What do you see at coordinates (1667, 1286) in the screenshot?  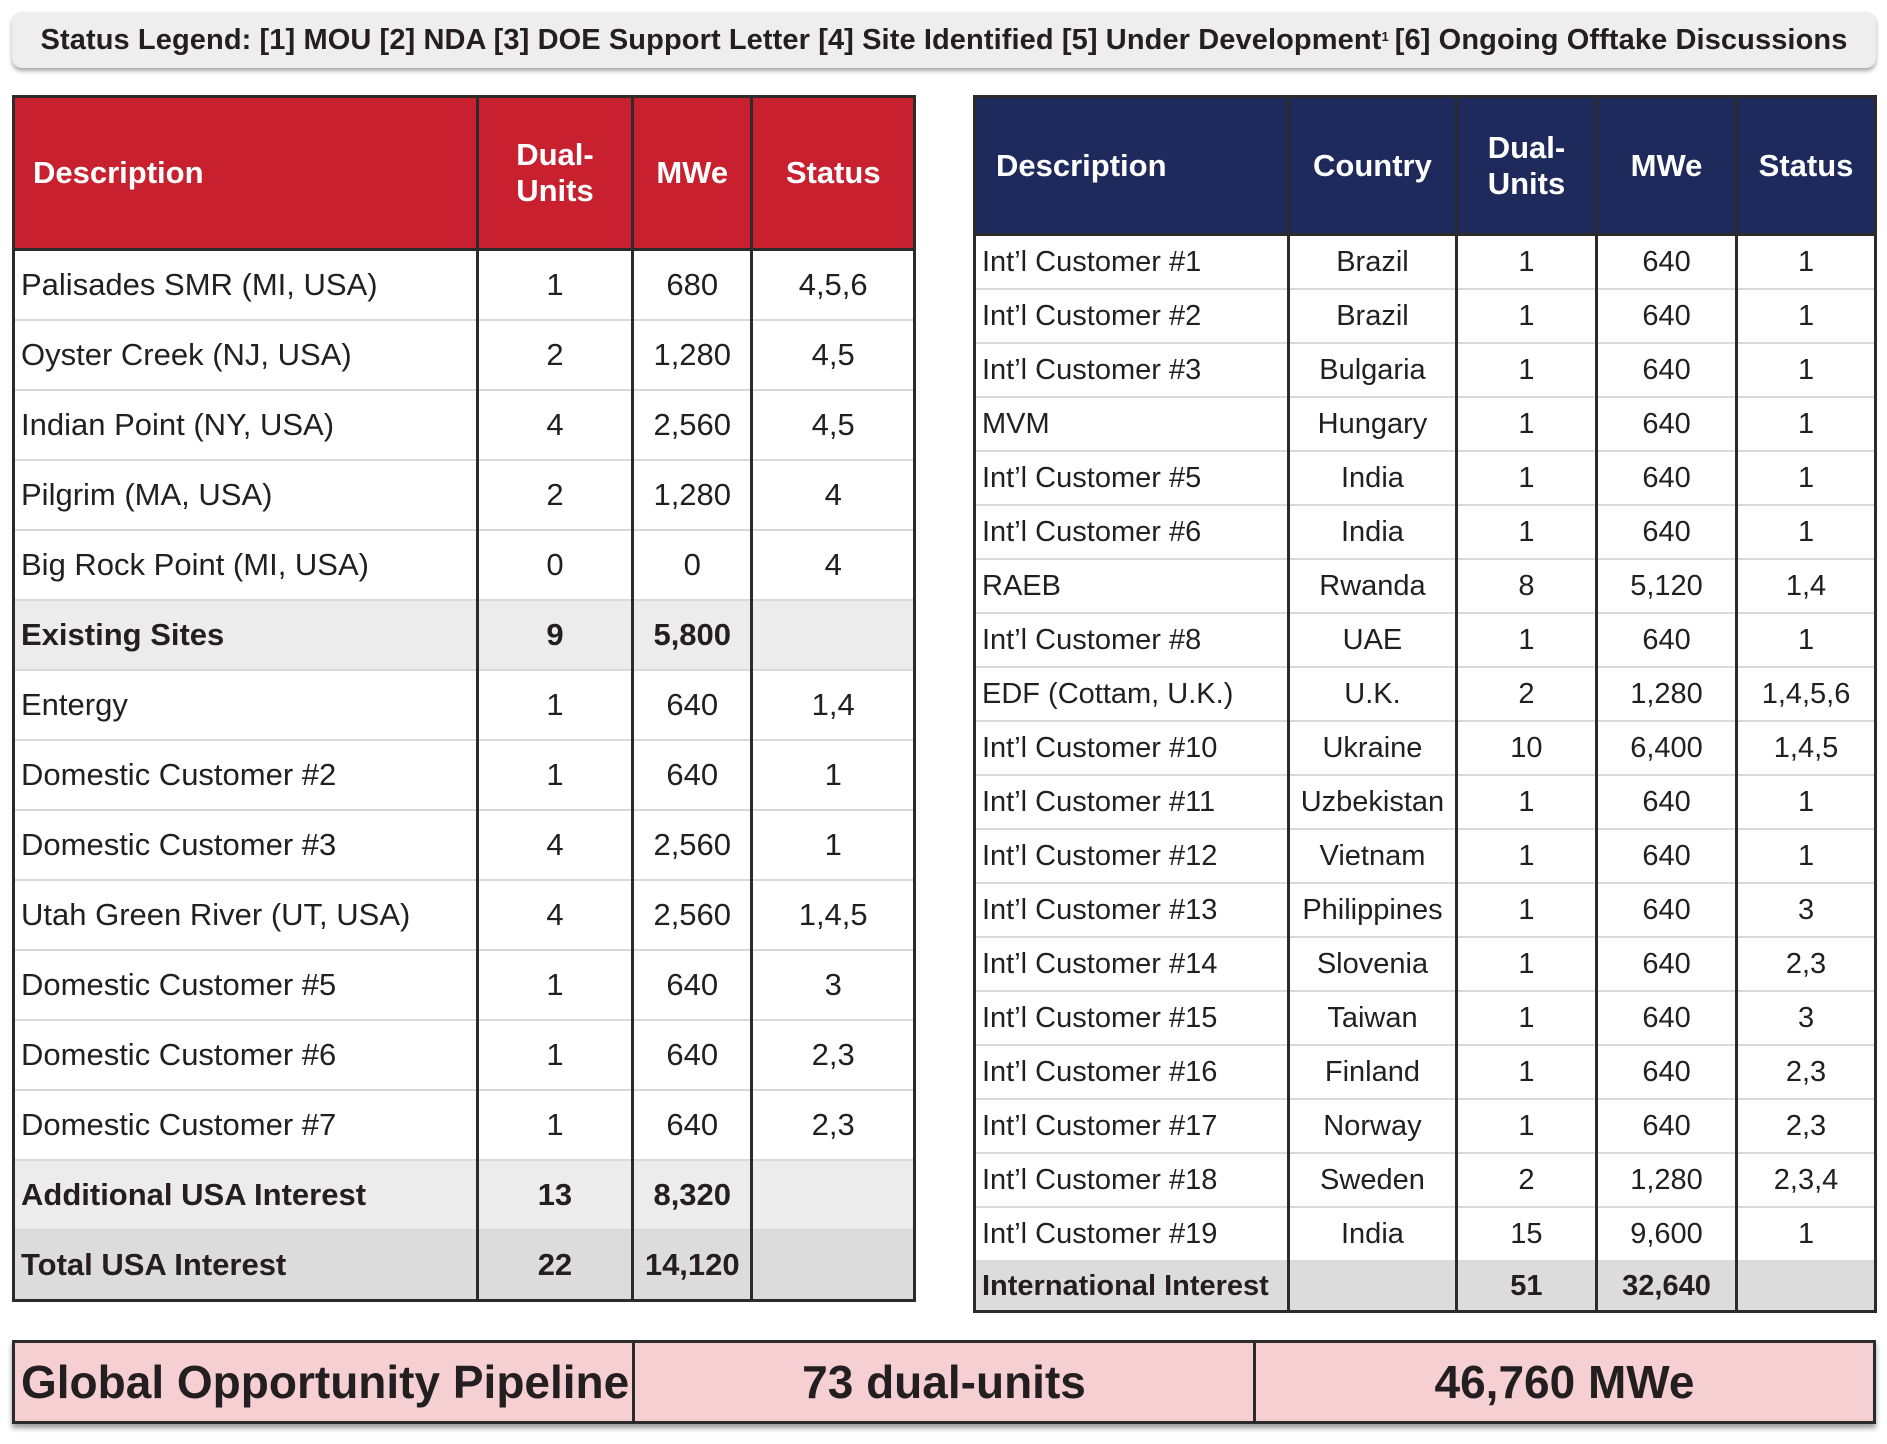 I see `cell-mwe: 32,640` at bounding box center [1667, 1286].